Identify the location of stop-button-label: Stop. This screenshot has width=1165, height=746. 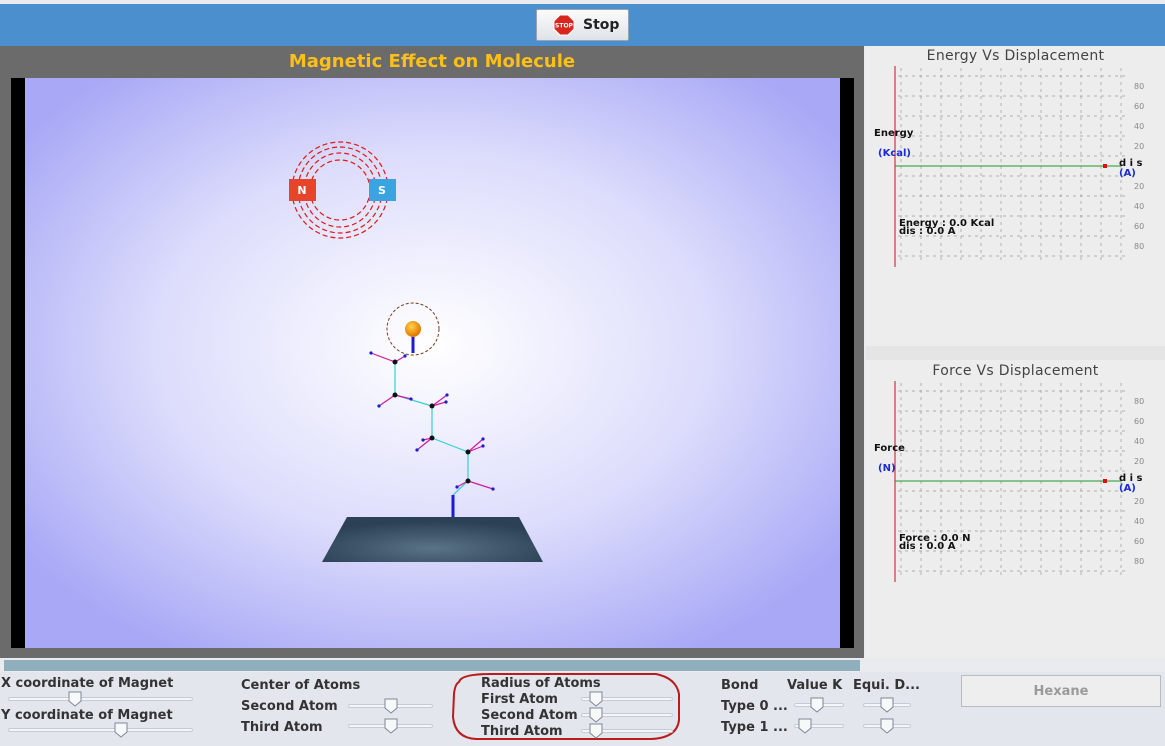
(601, 25).